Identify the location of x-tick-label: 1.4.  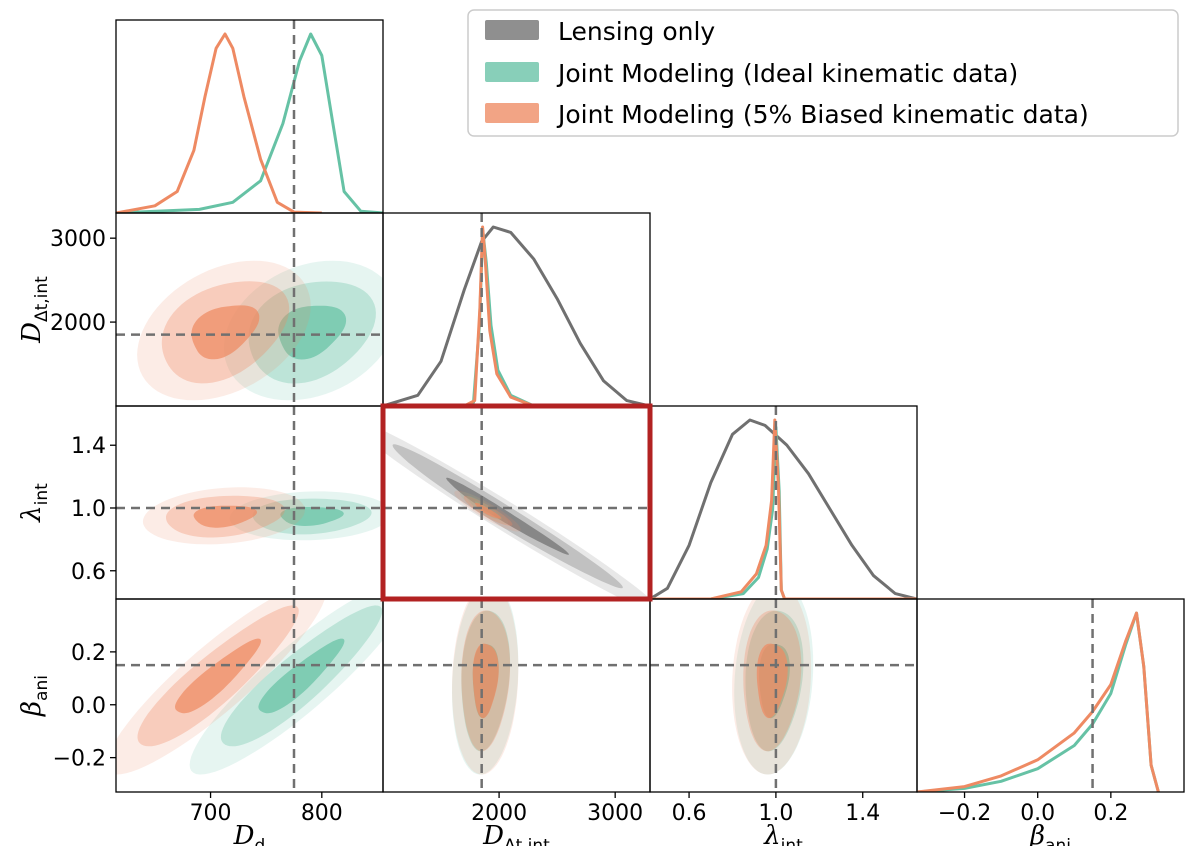
(862, 813).